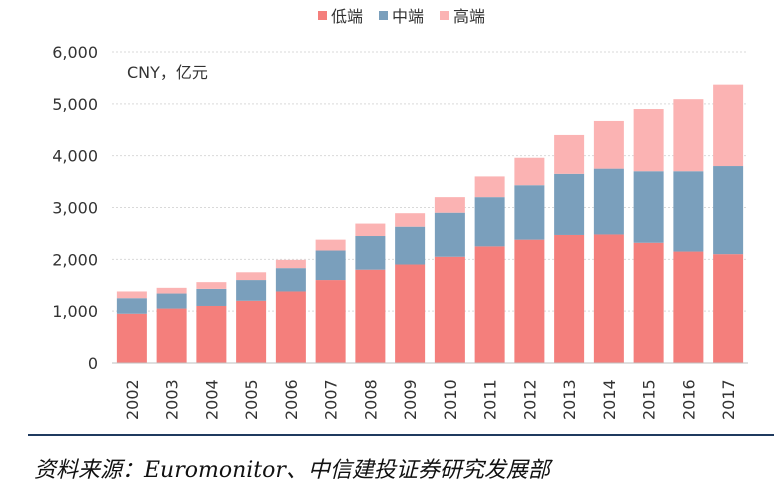  What do you see at coordinates (132, 399) in the screenshot?
I see `x-tick-label: 2002` at bounding box center [132, 399].